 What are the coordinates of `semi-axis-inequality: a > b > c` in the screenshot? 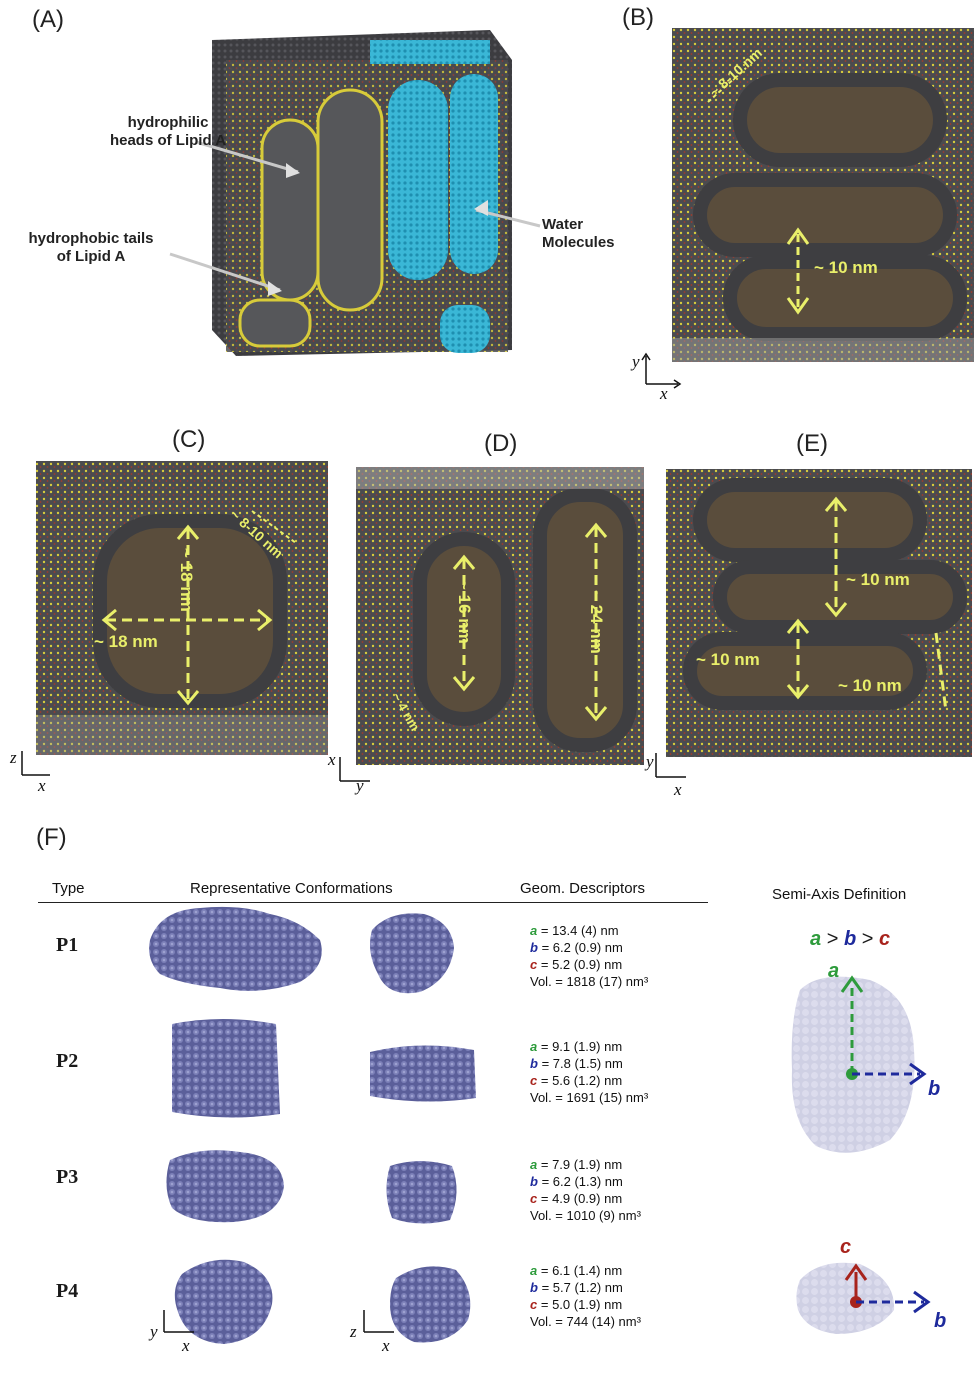 It's located at (850, 939).